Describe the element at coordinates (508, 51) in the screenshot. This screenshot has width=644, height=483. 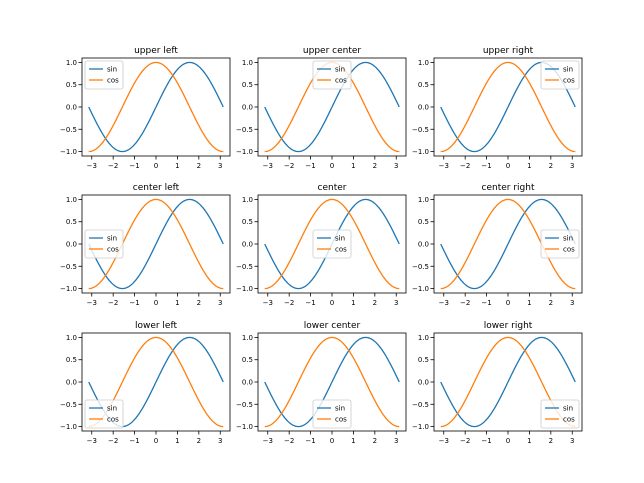
I see `subplot-title: upper right` at that location.